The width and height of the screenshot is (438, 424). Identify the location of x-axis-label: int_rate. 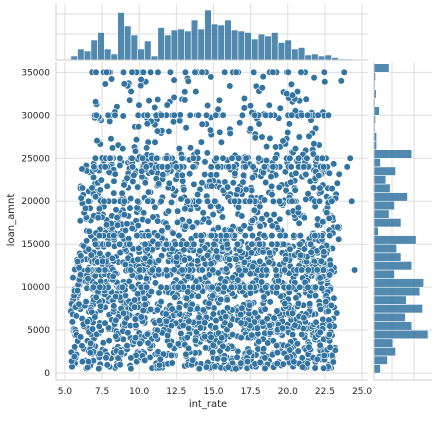
(208, 404).